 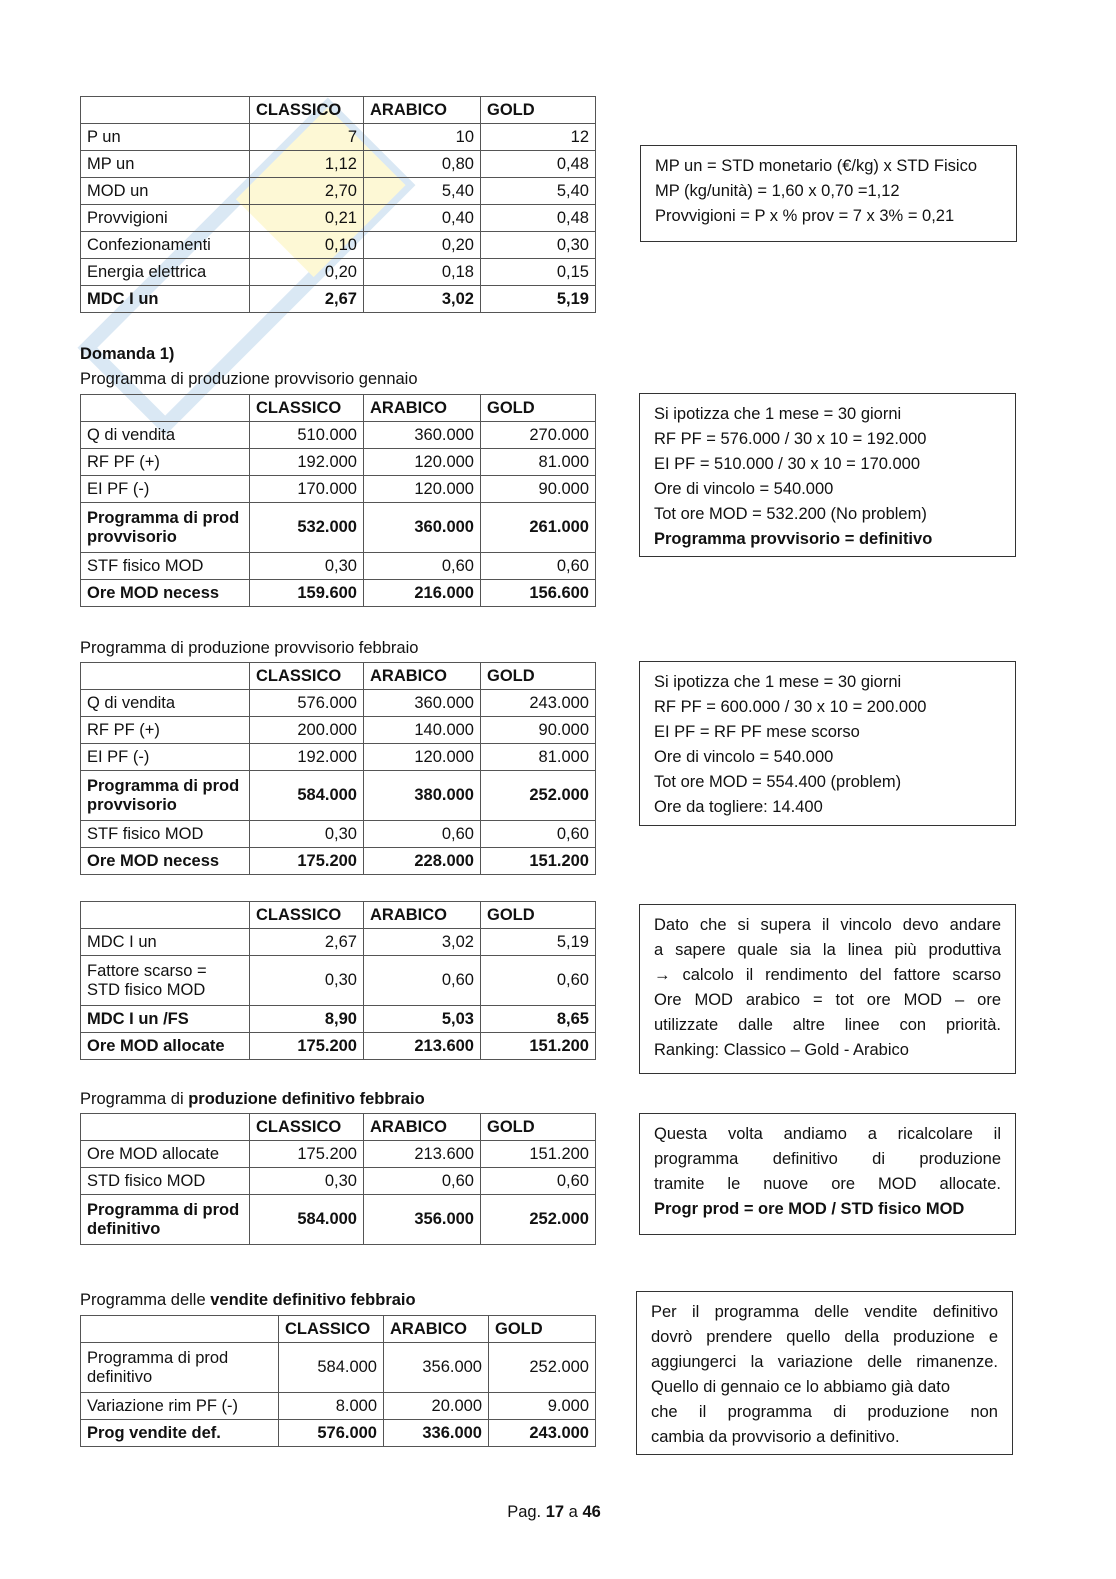 What do you see at coordinates (757, 732) in the screenshot?
I see `note-line: EI PF = RF PF mese scorso` at bounding box center [757, 732].